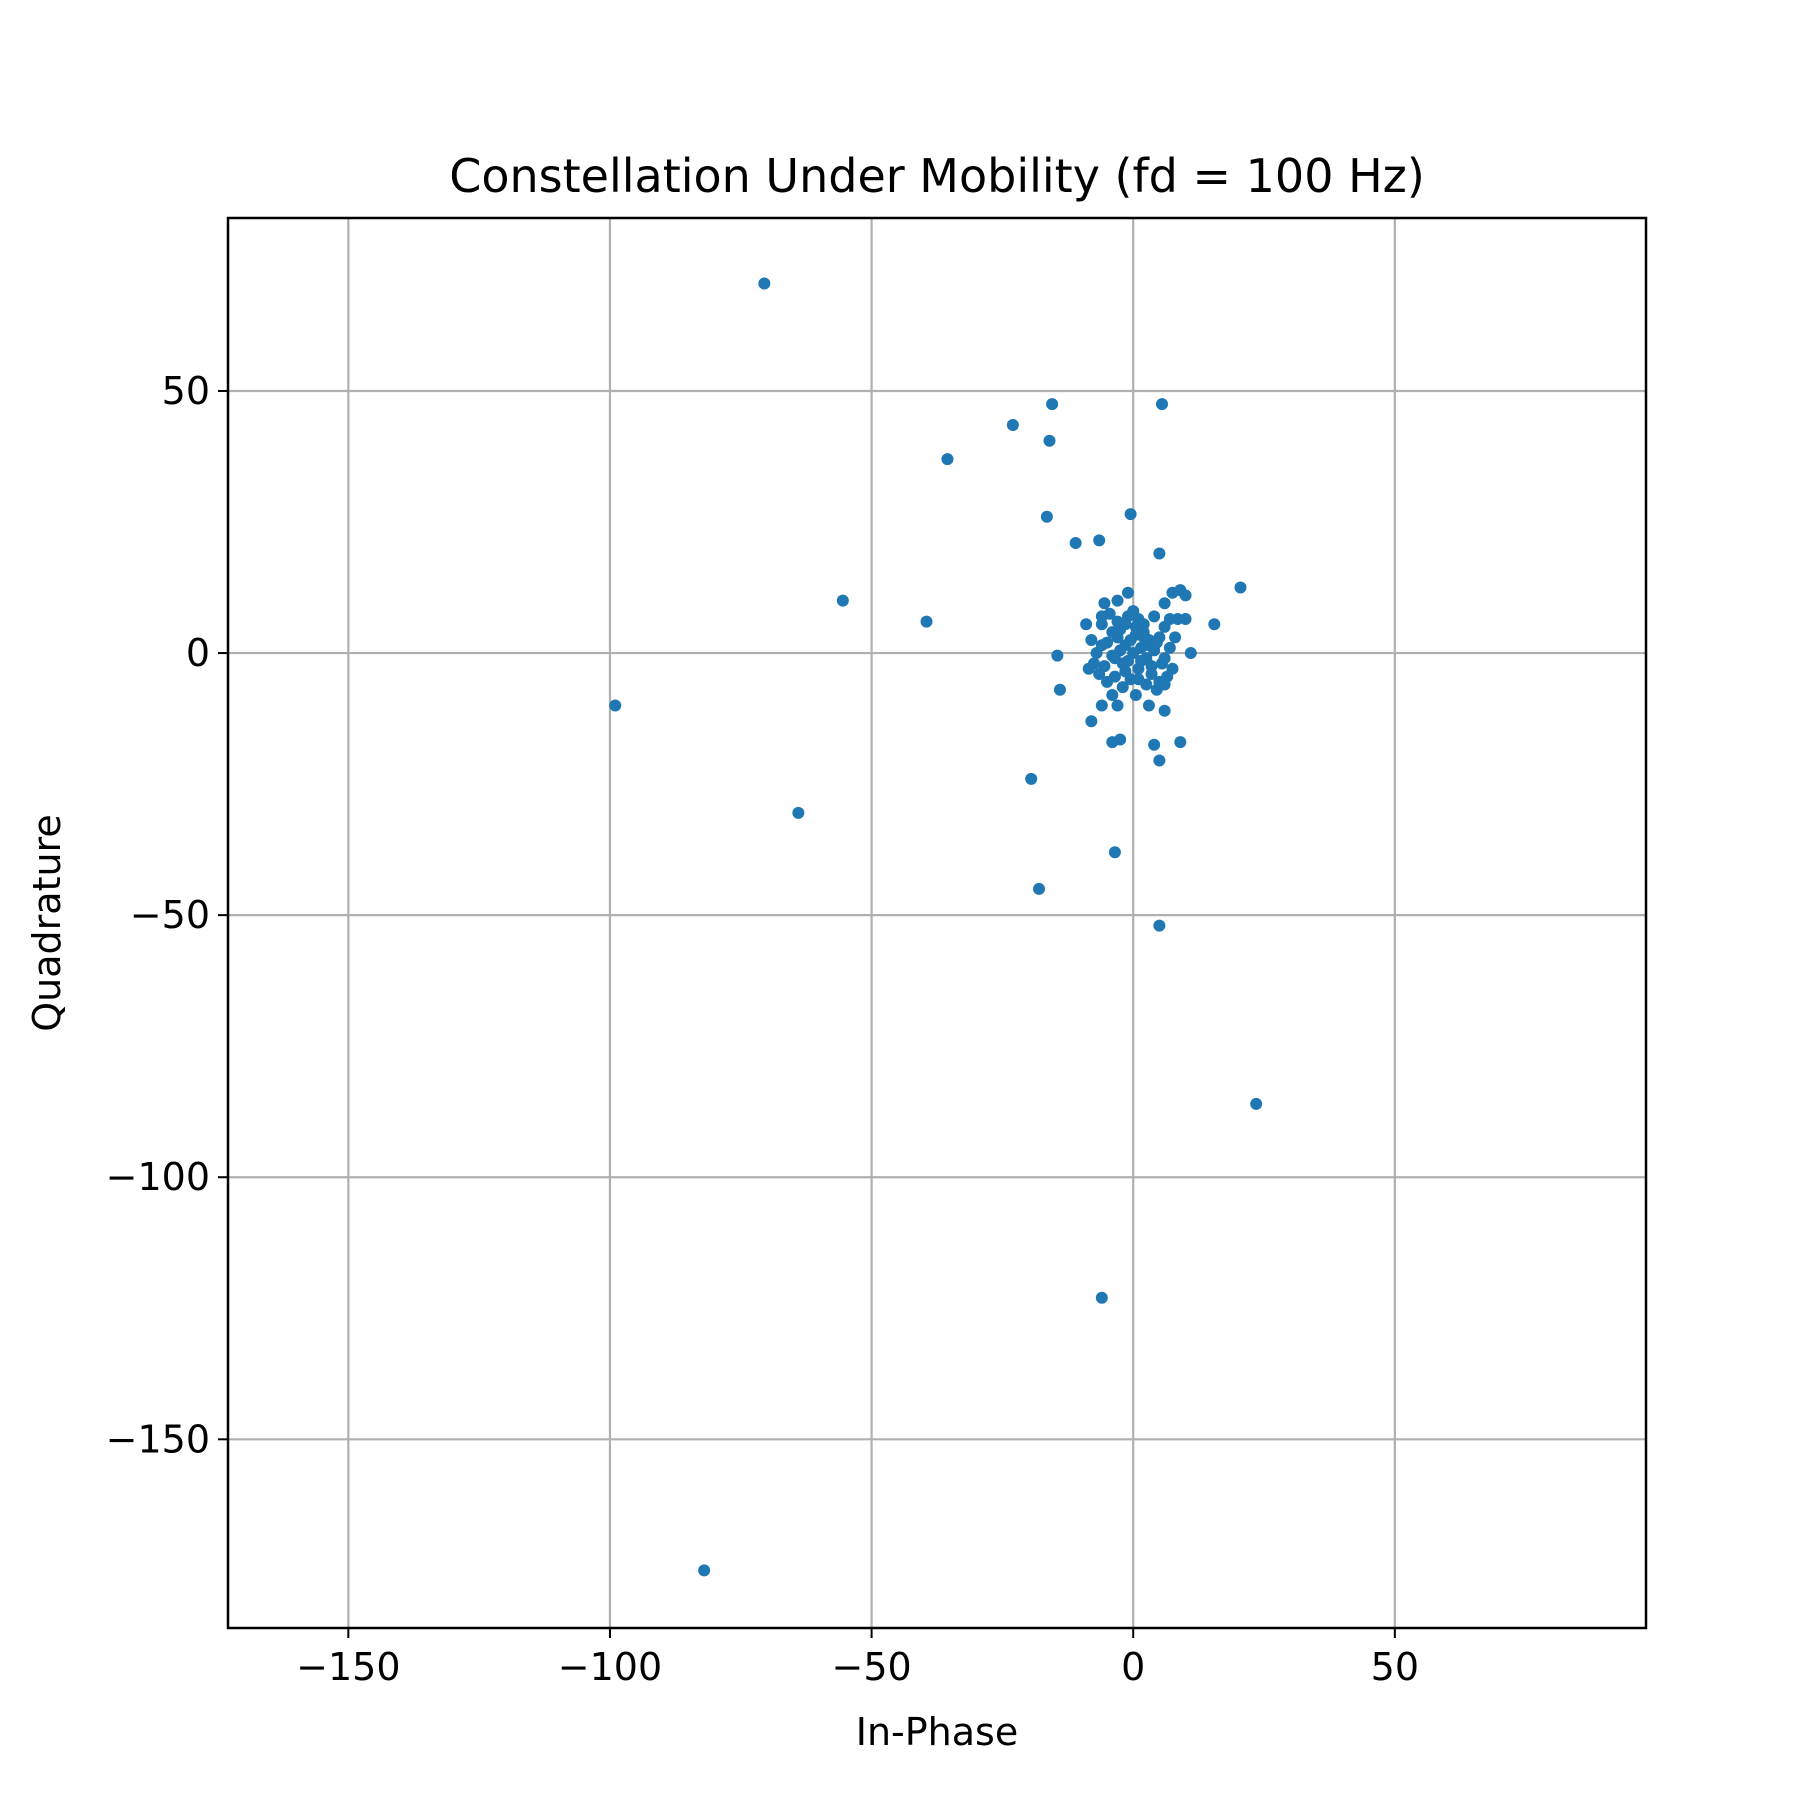 The height and width of the screenshot is (1804, 1800). I want to click on x-tick-label: −150, so click(348, 1667).